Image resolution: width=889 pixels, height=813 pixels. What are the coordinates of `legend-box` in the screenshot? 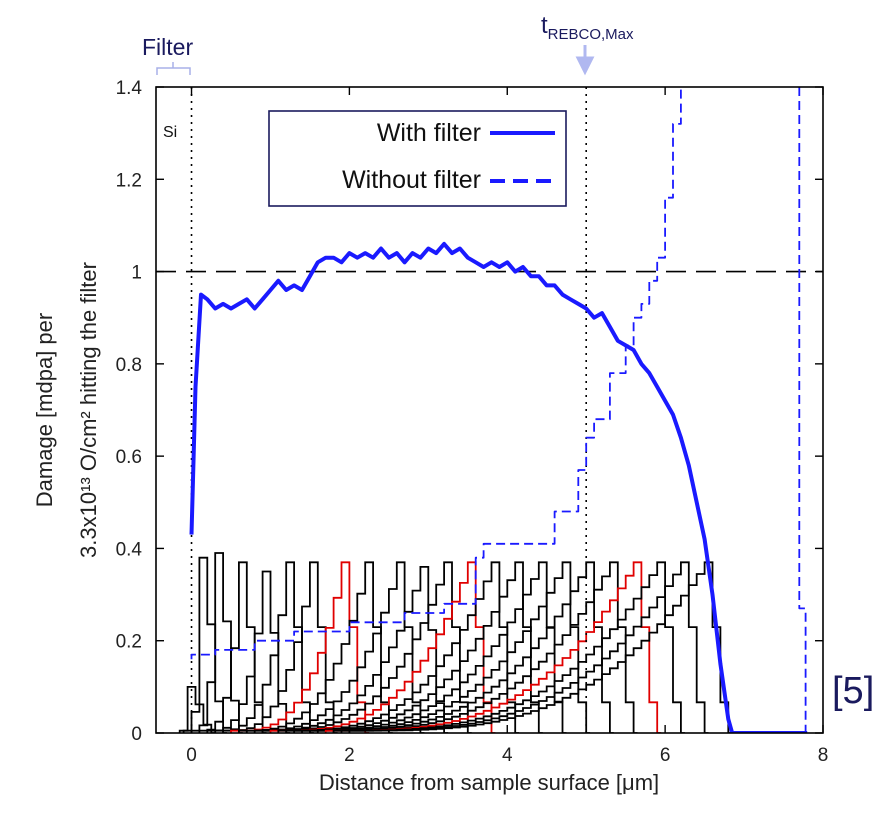 It's located at (417, 158).